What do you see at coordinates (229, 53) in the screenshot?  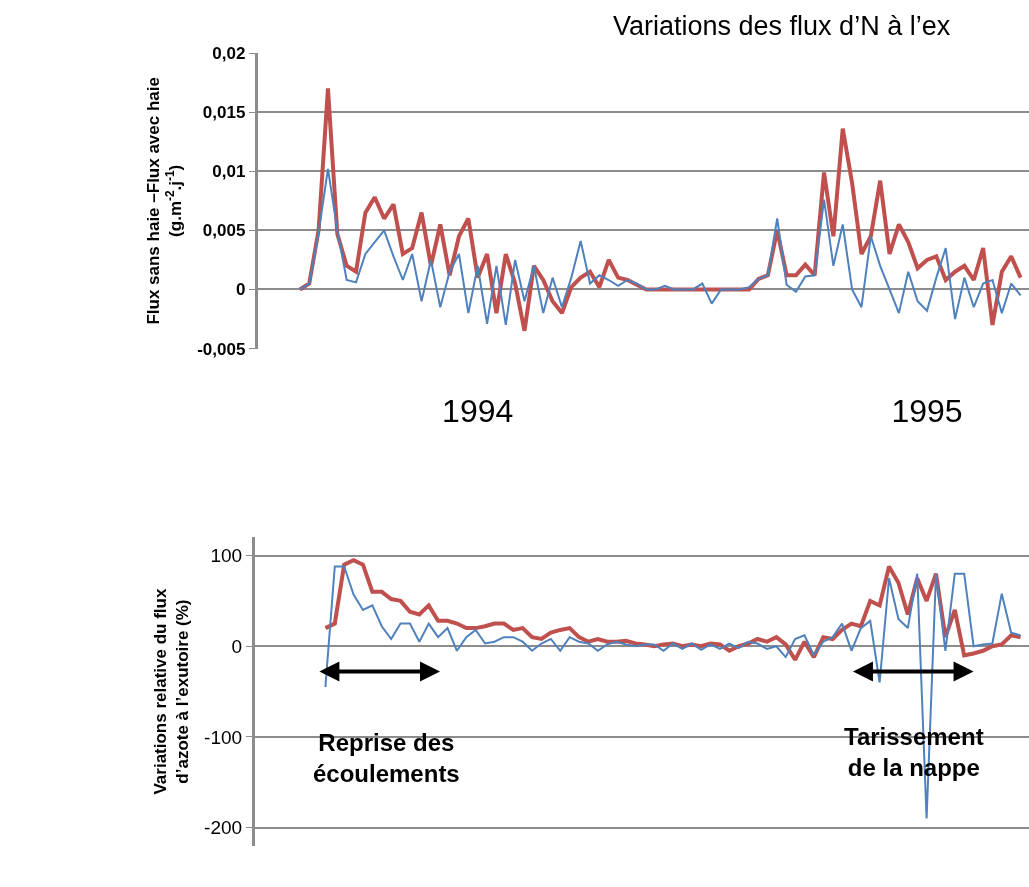 I see `y-tick-label: 0,02` at bounding box center [229, 53].